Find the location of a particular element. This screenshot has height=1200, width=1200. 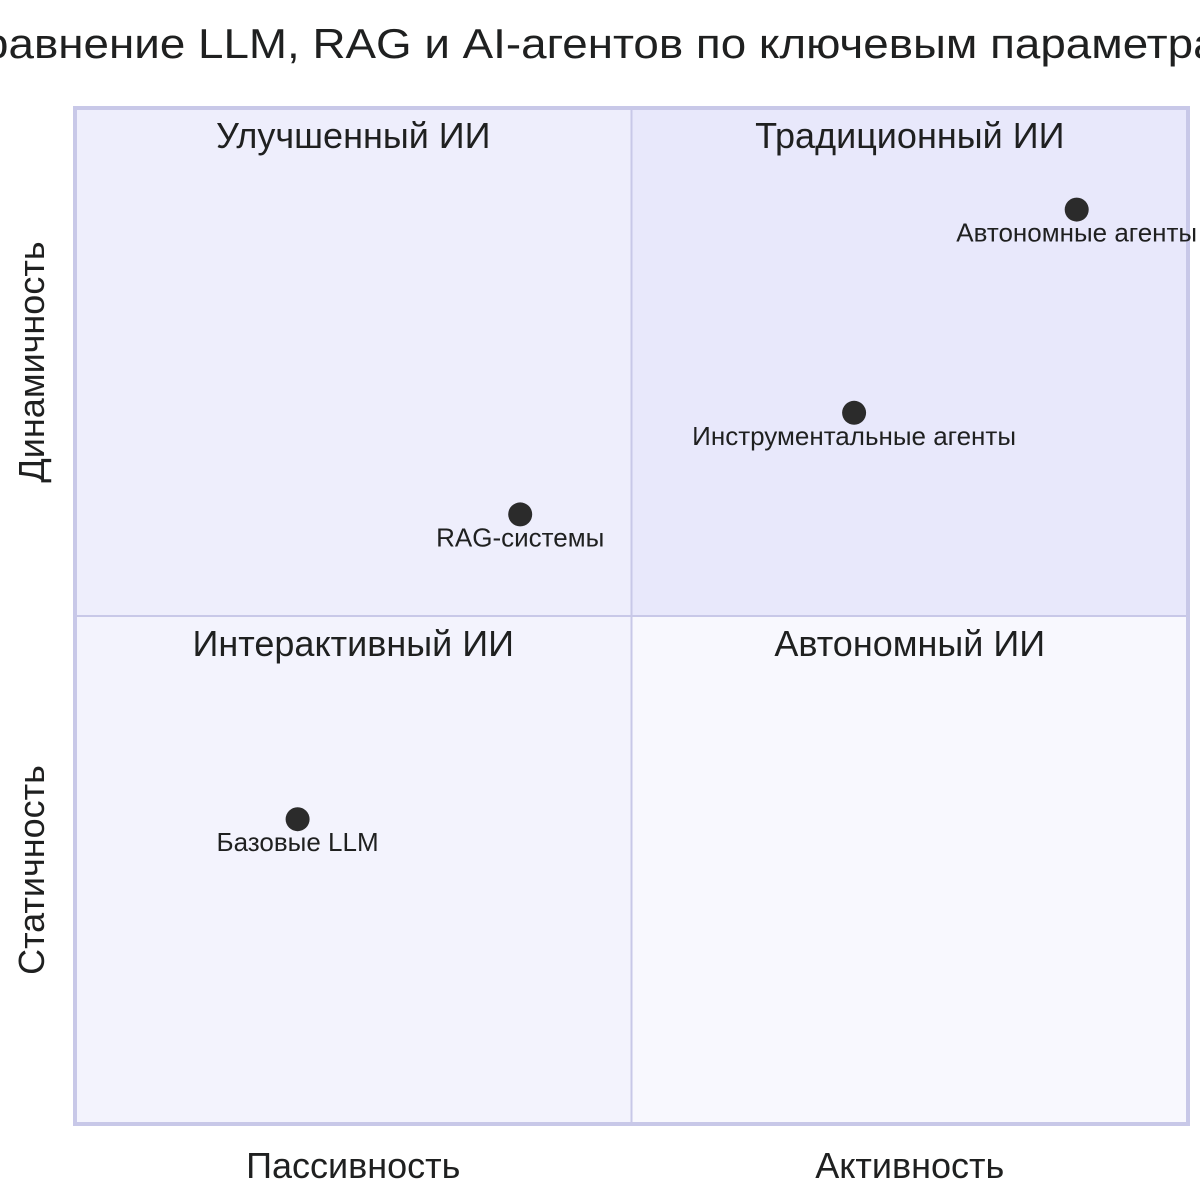

data-point-label-3: Инструментальные агенты is located at coordinates (854, 436).